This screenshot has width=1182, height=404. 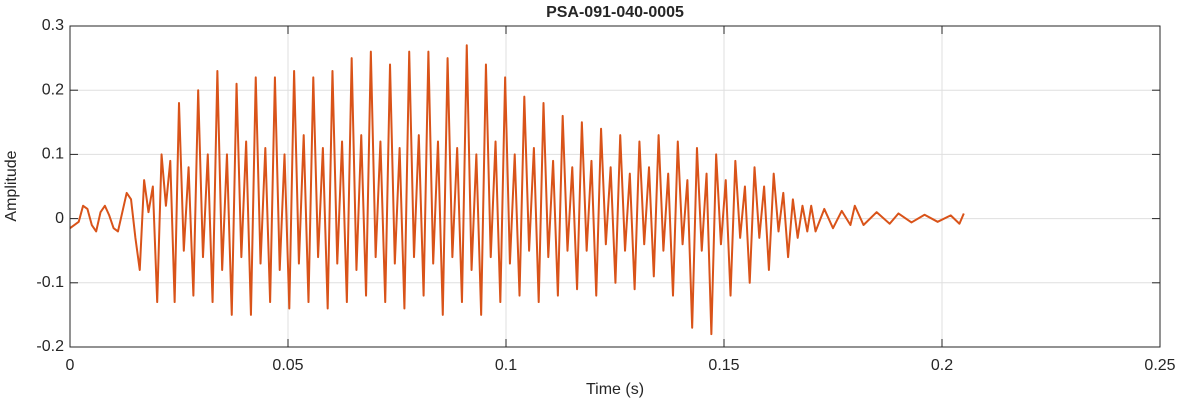 What do you see at coordinates (506, 365) in the screenshot?
I see `x-tick-label: 0.1` at bounding box center [506, 365].